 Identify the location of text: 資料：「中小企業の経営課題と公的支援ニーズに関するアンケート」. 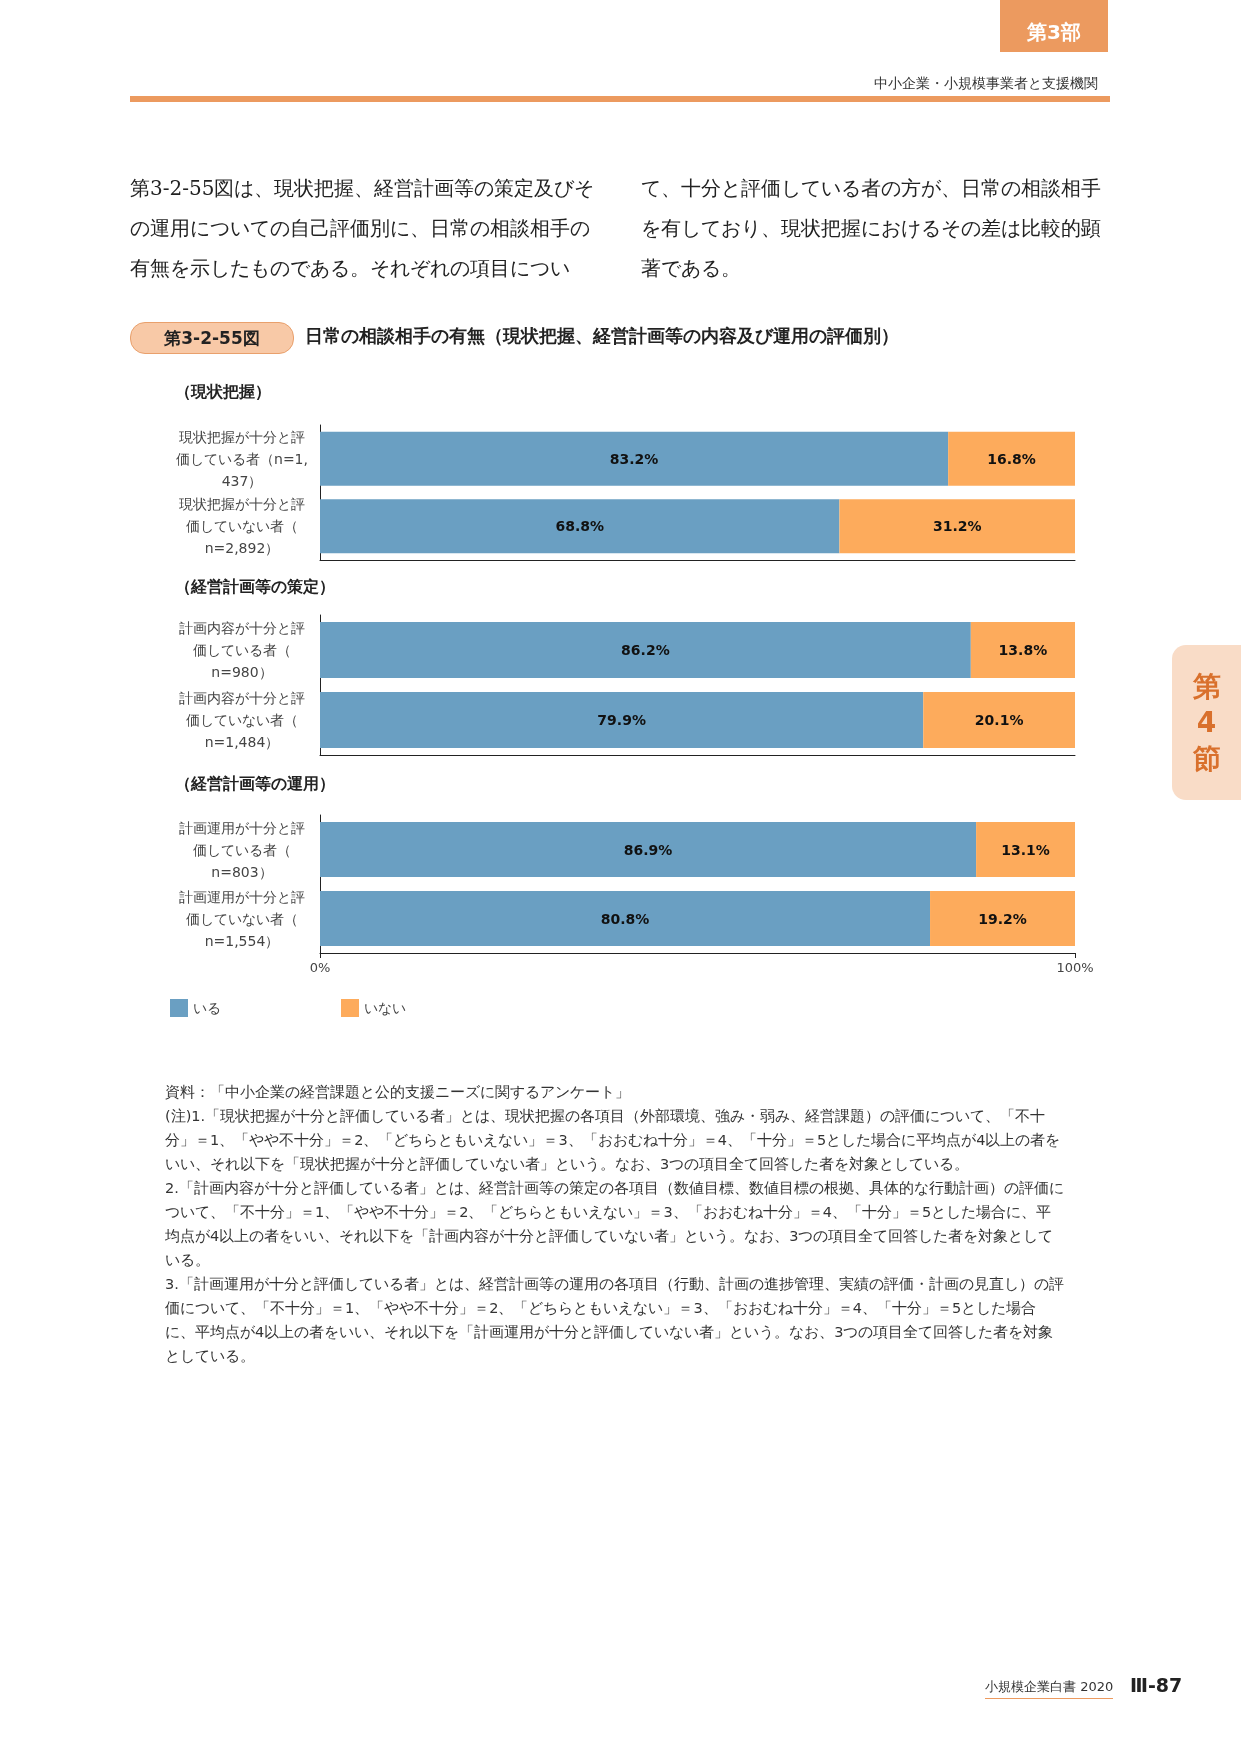
(398, 1092).